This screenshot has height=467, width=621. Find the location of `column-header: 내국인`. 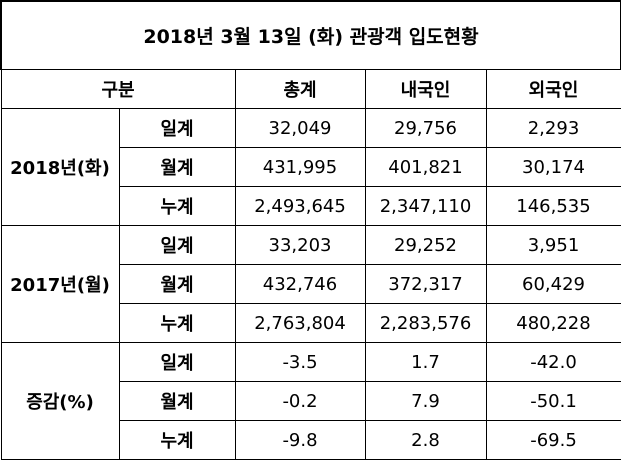

column-header: 내국인 is located at coordinates (425, 89).